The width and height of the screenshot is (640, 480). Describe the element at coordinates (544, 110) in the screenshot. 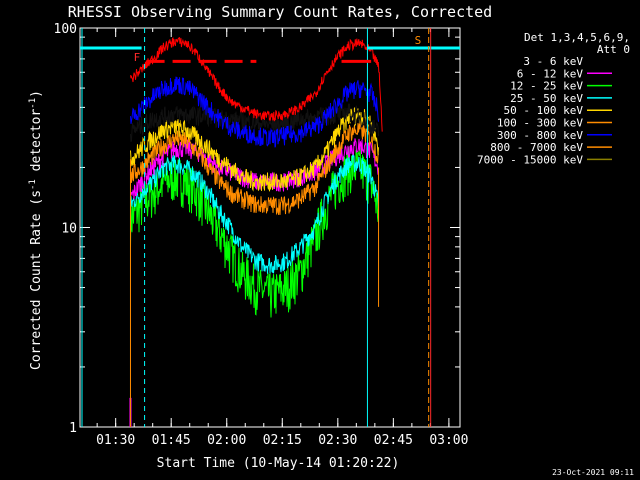

I see `legend-label-4: 50 - 100 keV` at that location.